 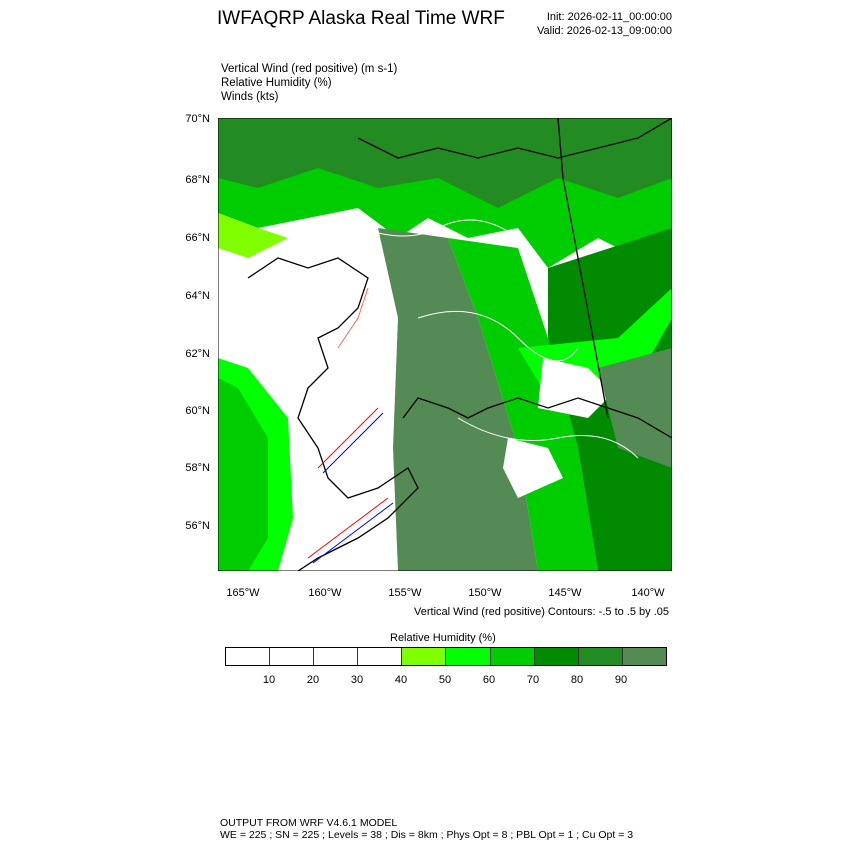 I want to click on lat-label: 62°N, so click(x=197, y=354).